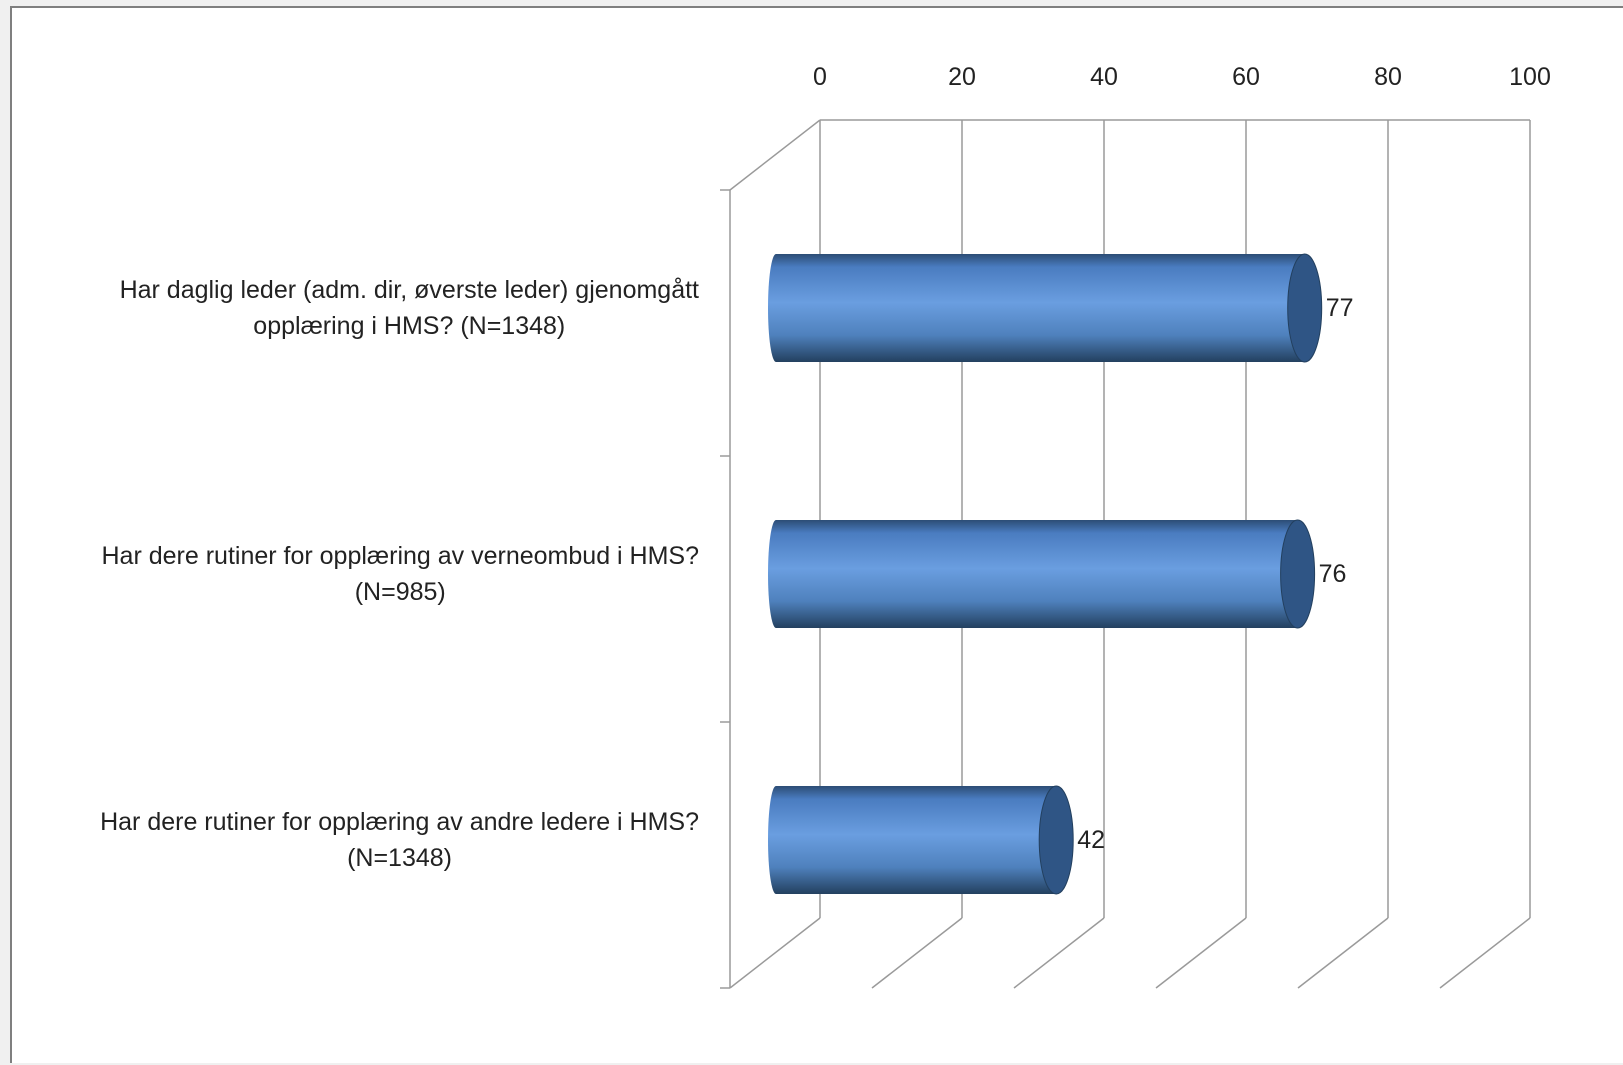  What do you see at coordinates (409, 326) in the screenshot?
I see `category-label-line: opplæring i HMS? (N=1348)` at bounding box center [409, 326].